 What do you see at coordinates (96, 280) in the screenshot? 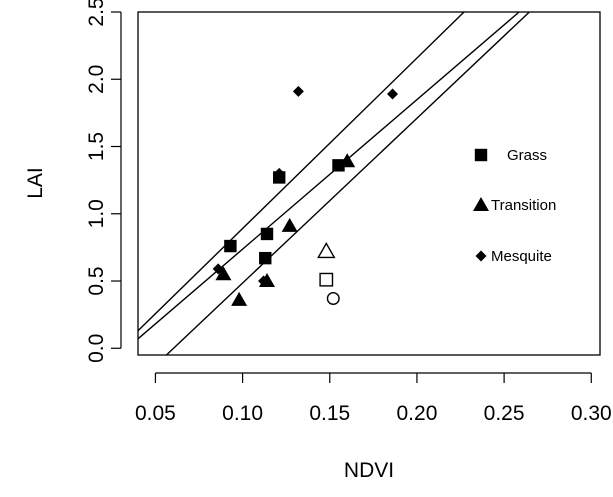
I see `y-tick-label: 0.5` at bounding box center [96, 280].